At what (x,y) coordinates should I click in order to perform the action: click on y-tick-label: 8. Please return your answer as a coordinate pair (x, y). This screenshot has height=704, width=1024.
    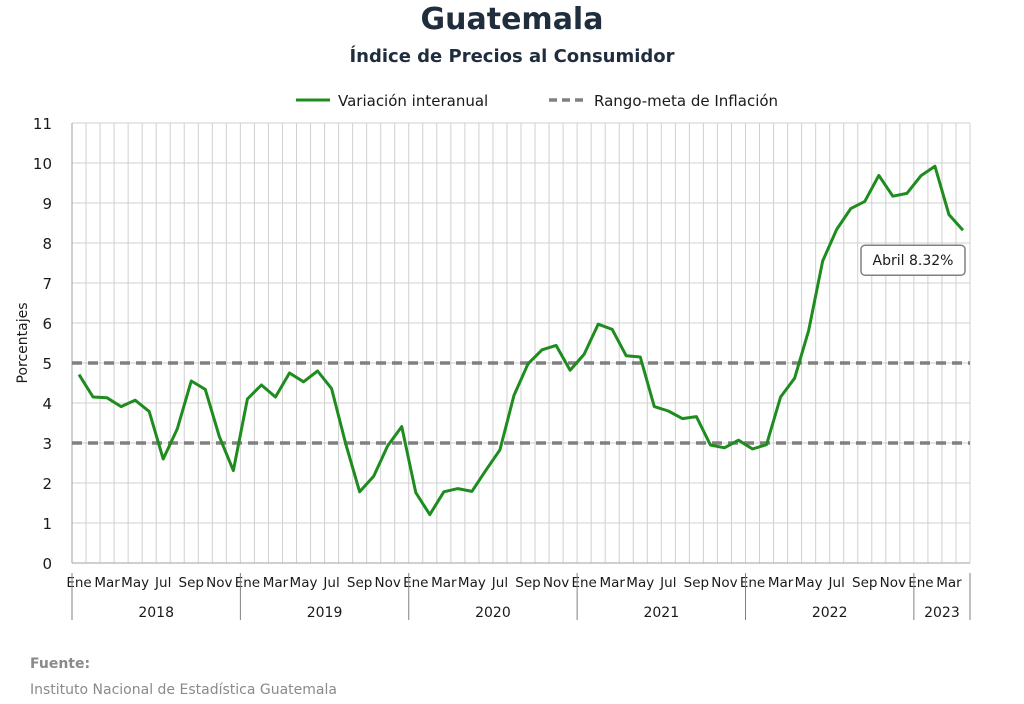
    Looking at the image, I should click on (47, 244).